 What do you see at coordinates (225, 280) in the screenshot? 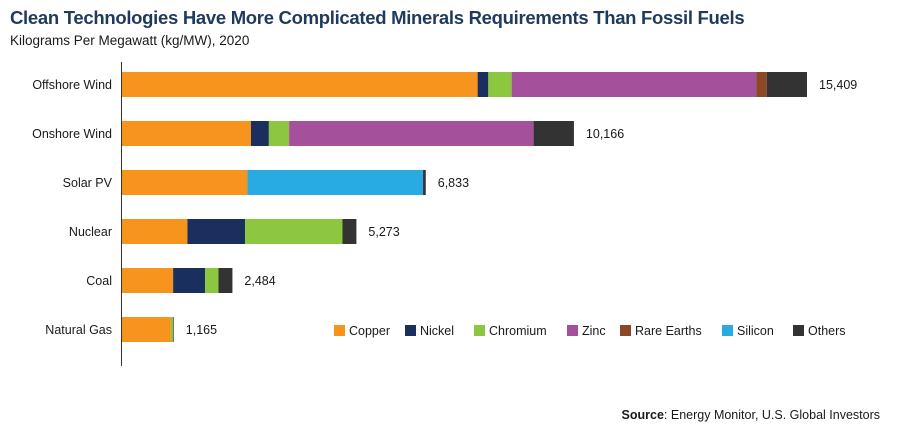
I see `bar-segment-coal-others` at bounding box center [225, 280].